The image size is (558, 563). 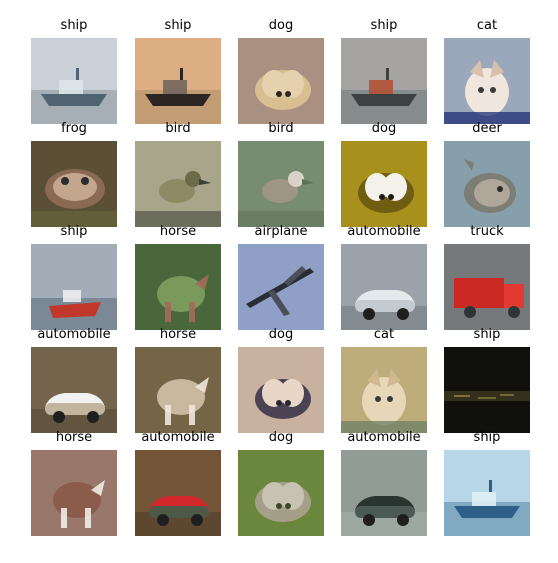 I want to click on image-label: airplane, so click(x=281, y=231).